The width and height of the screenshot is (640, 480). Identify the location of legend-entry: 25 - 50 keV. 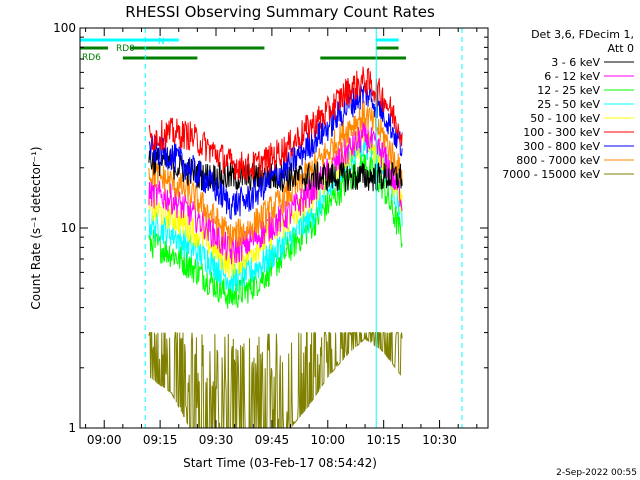
(568, 104).